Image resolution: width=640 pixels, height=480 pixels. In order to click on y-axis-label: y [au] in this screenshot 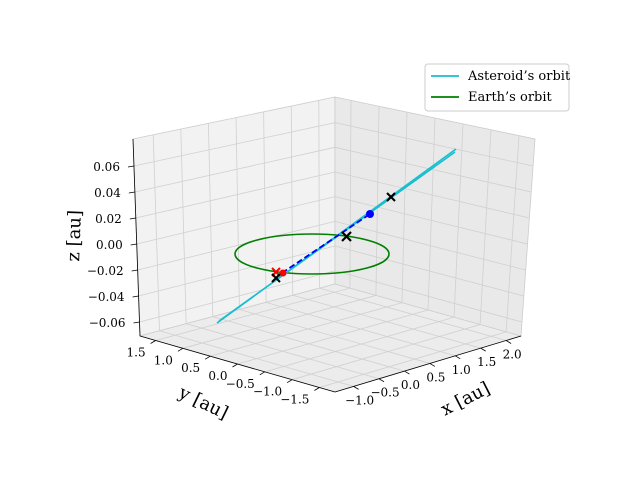, I will do `click(202, 403)`.